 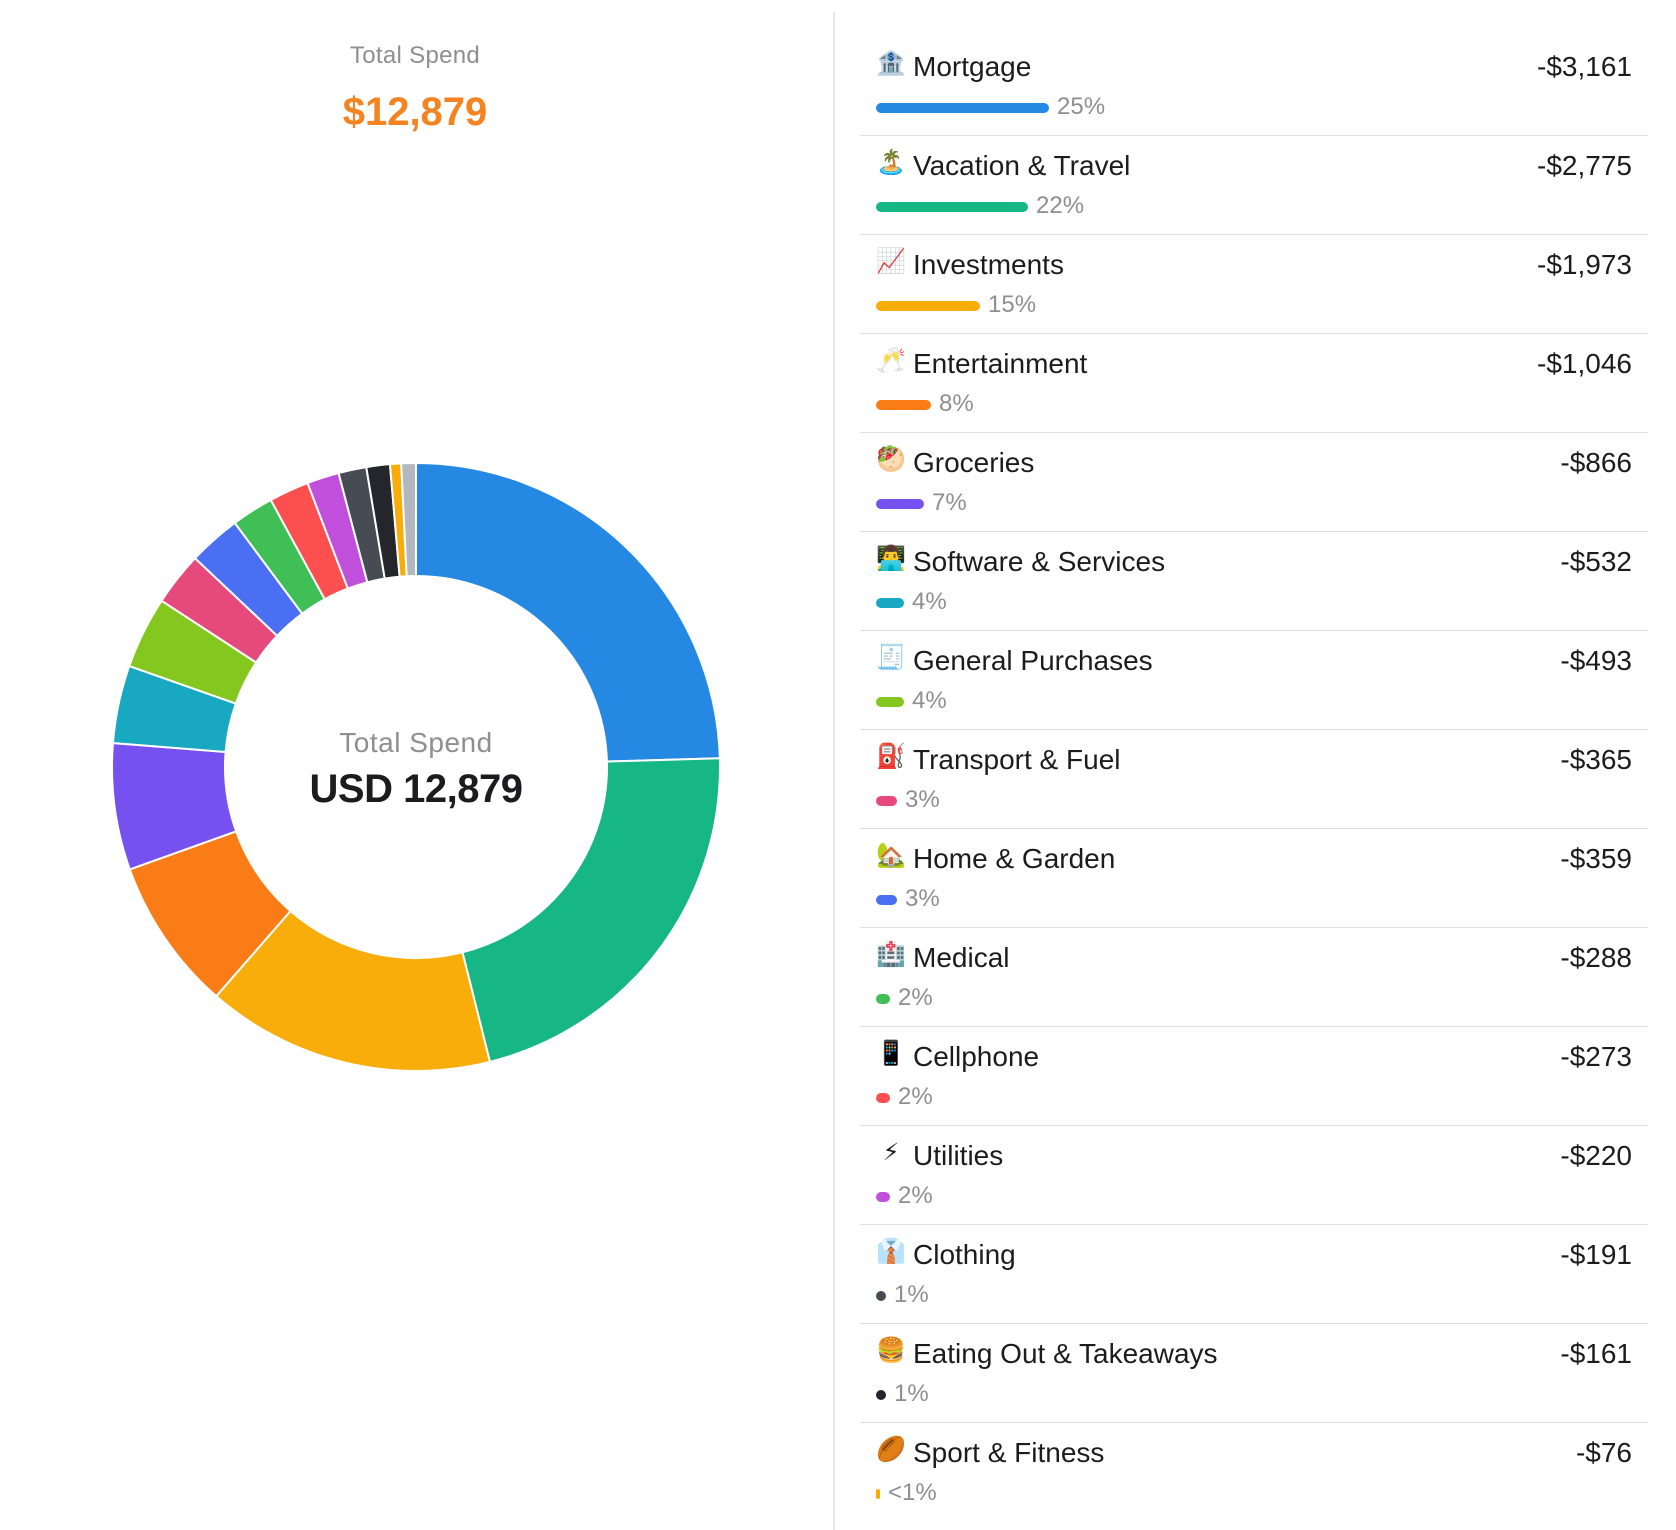 I want to click on category-row: ⚡ Utilities -$220 2%, so click(x=1254, y=1175).